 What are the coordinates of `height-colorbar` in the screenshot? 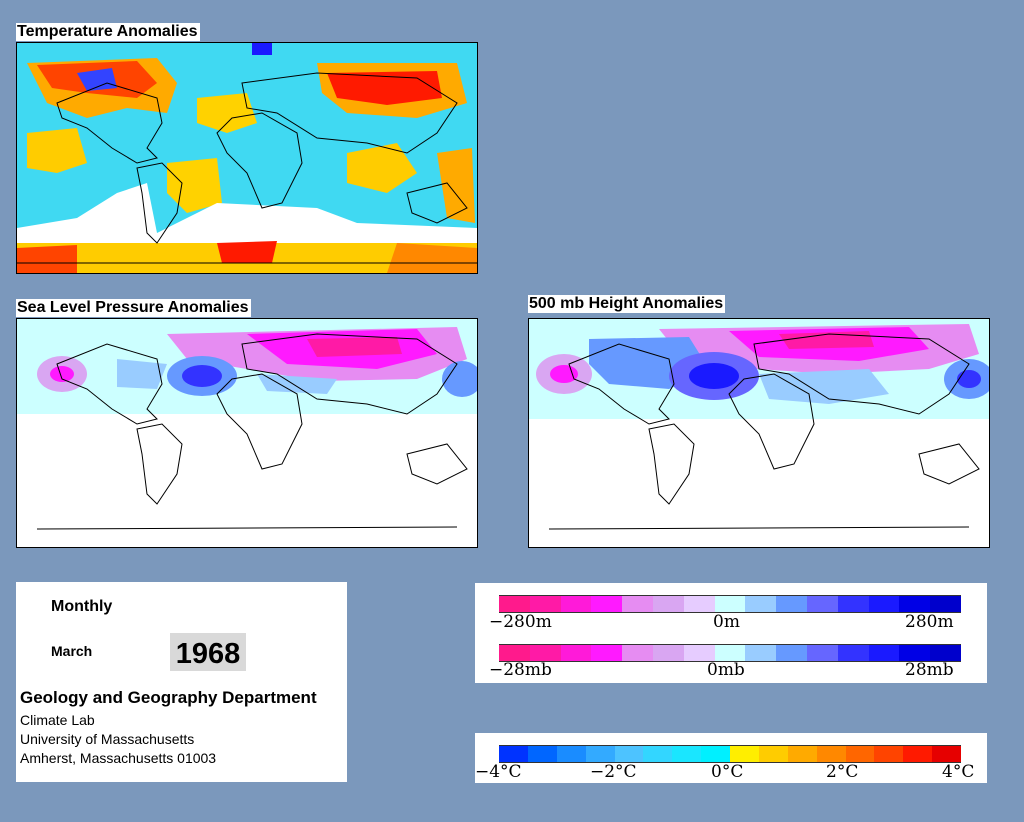 It's located at (730, 604).